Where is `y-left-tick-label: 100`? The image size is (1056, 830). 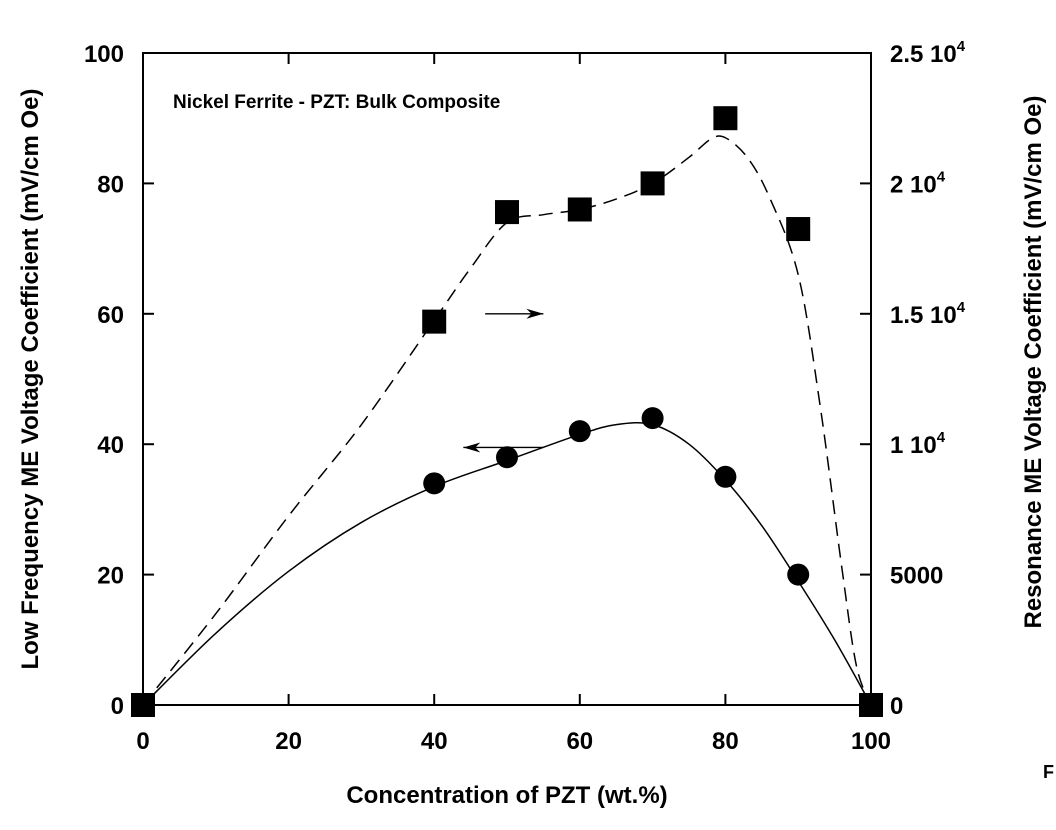 y-left-tick-label: 100 is located at coordinates (104, 54).